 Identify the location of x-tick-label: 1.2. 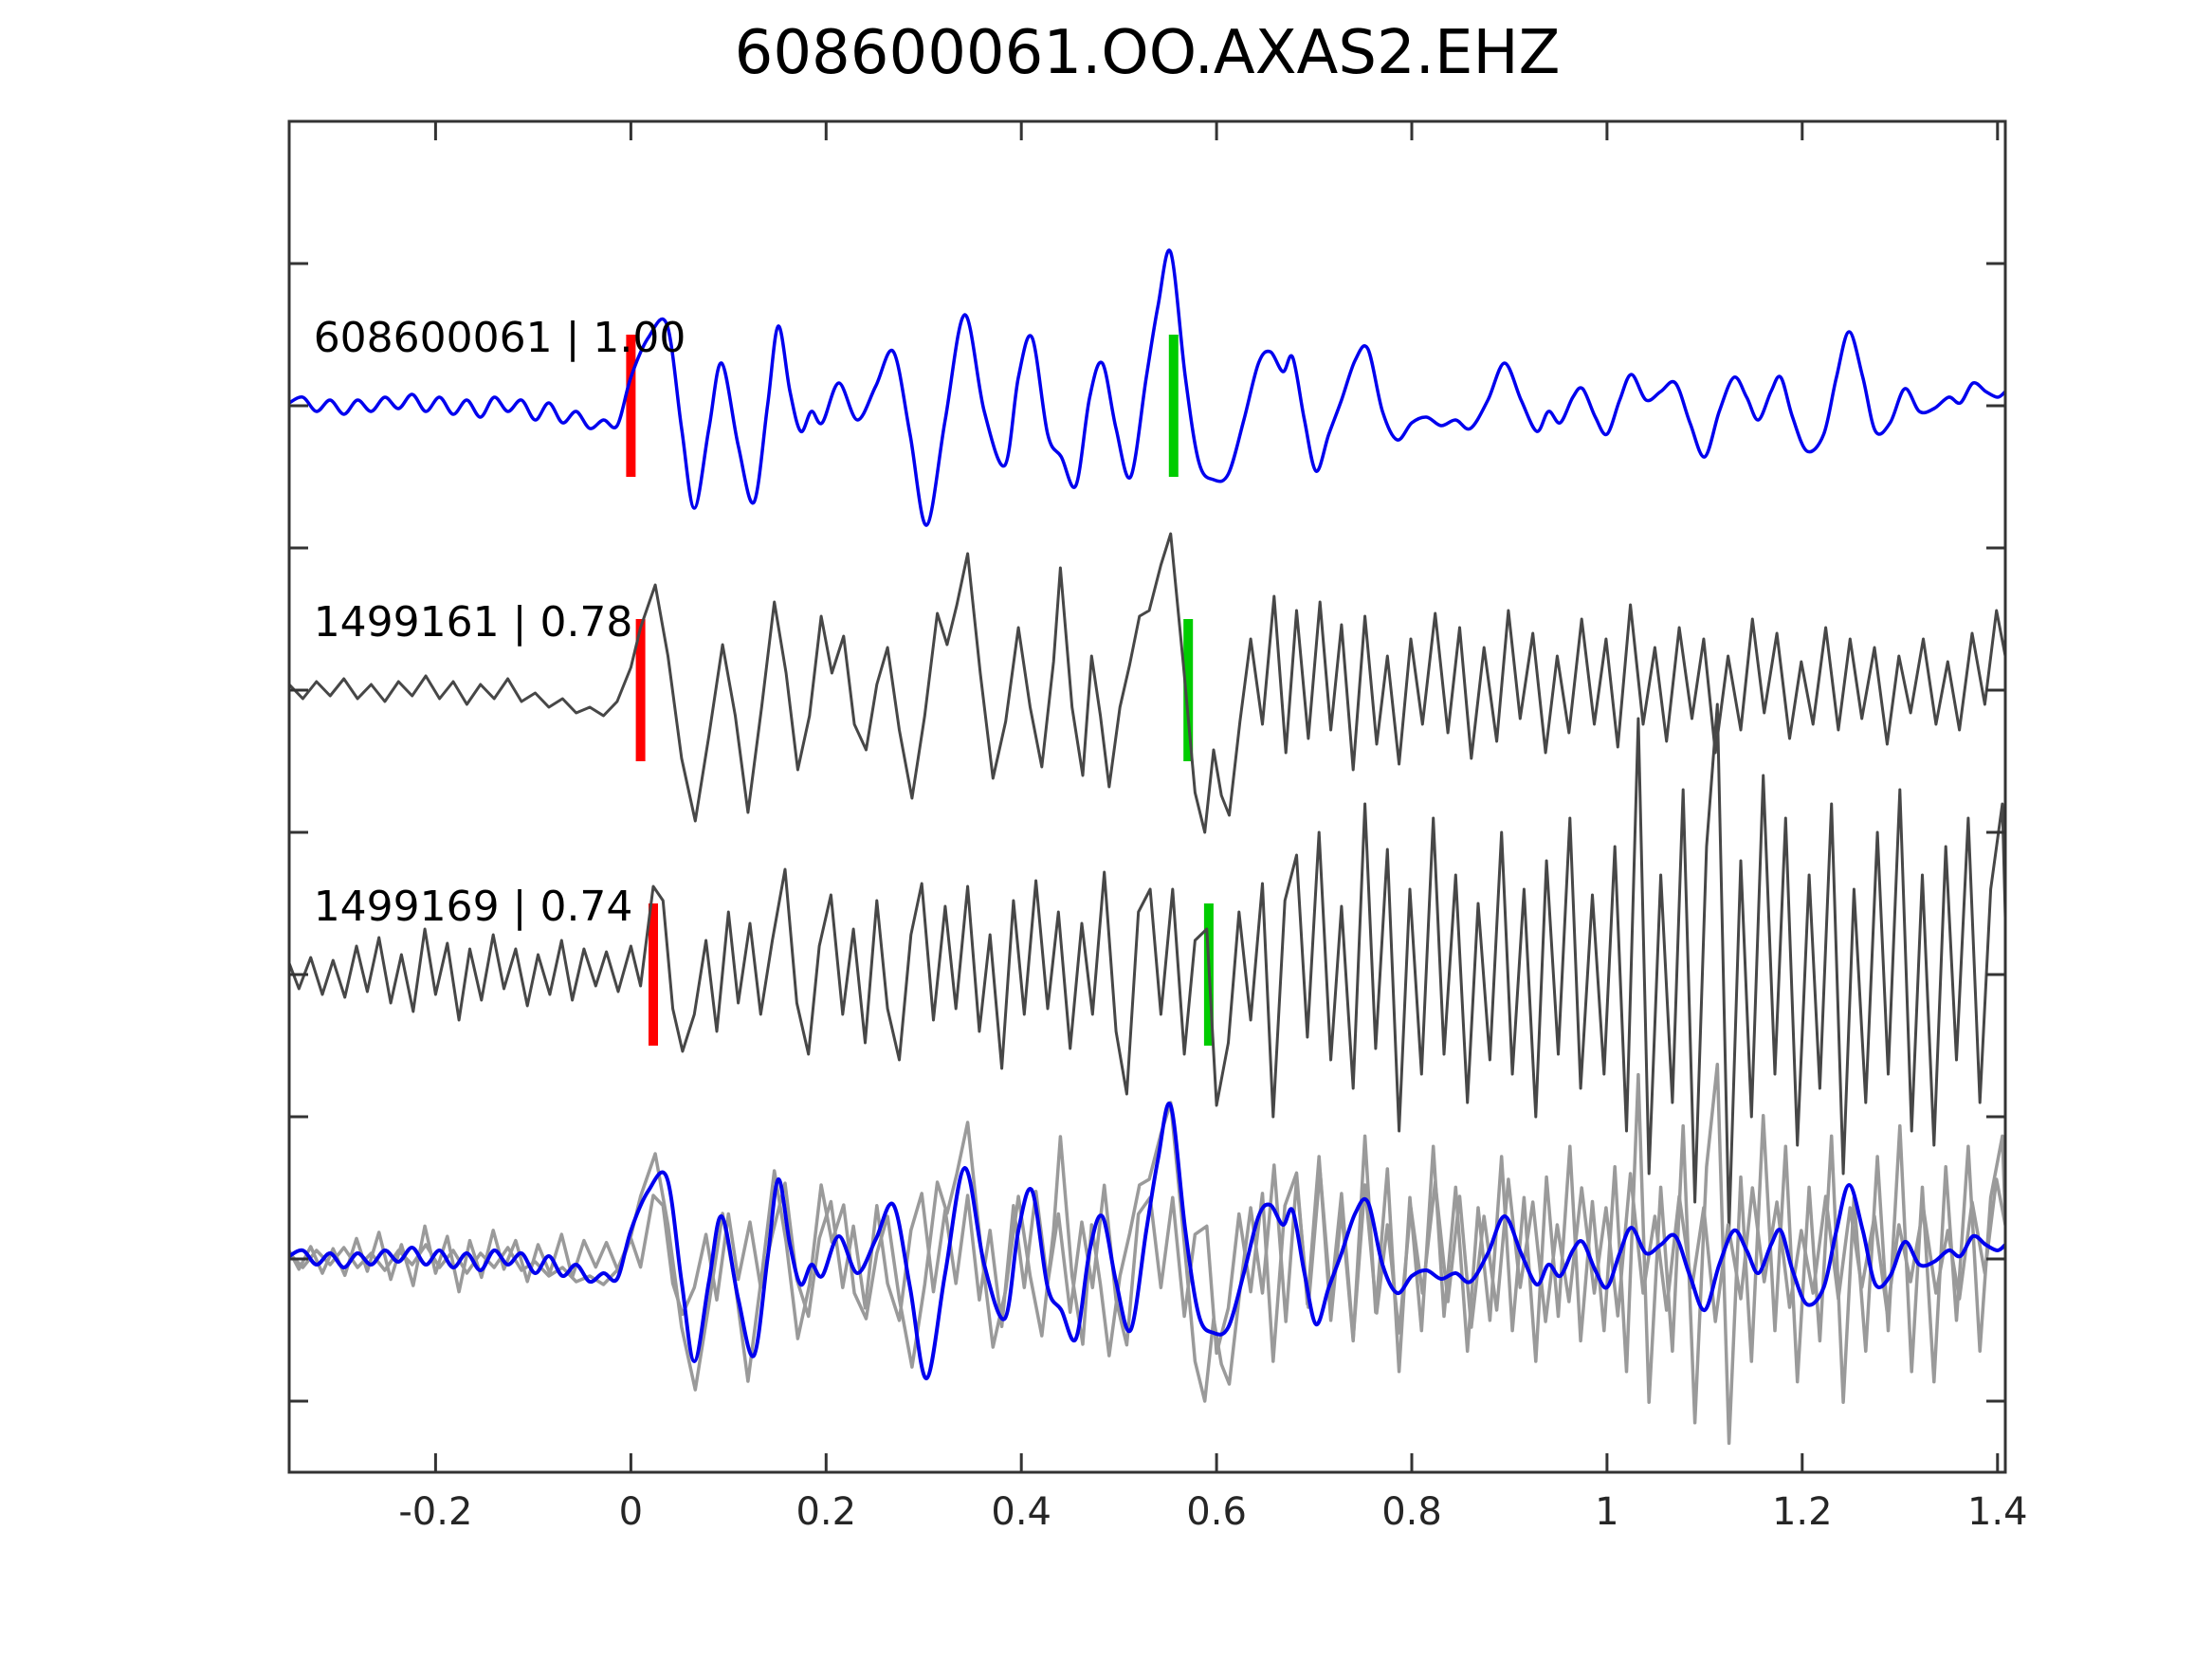
(1802, 1512).